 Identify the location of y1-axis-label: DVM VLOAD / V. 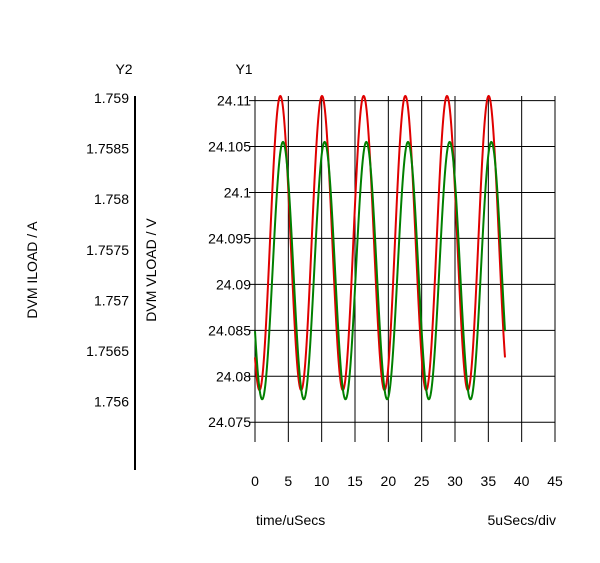
(151, 270).